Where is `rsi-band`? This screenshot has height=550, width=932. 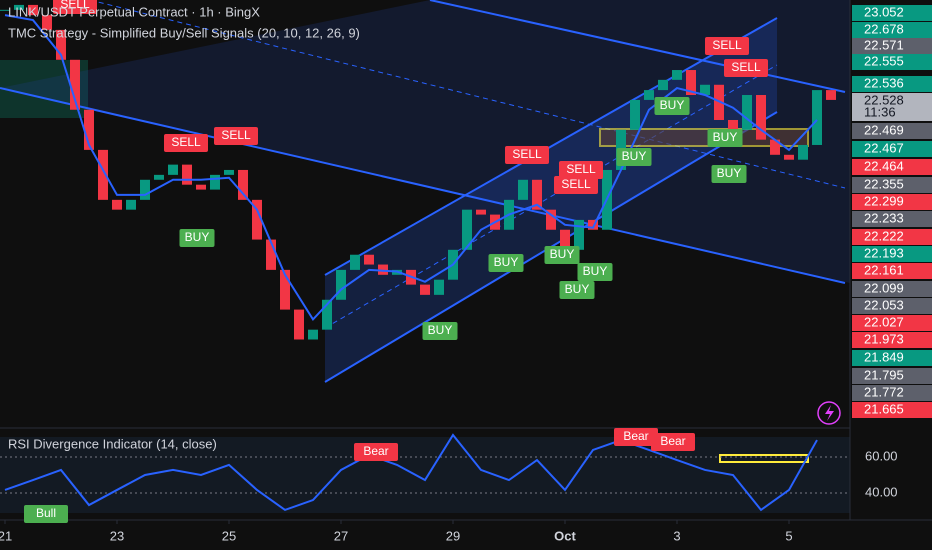
rsi-band is located at coordinates (425, 475).